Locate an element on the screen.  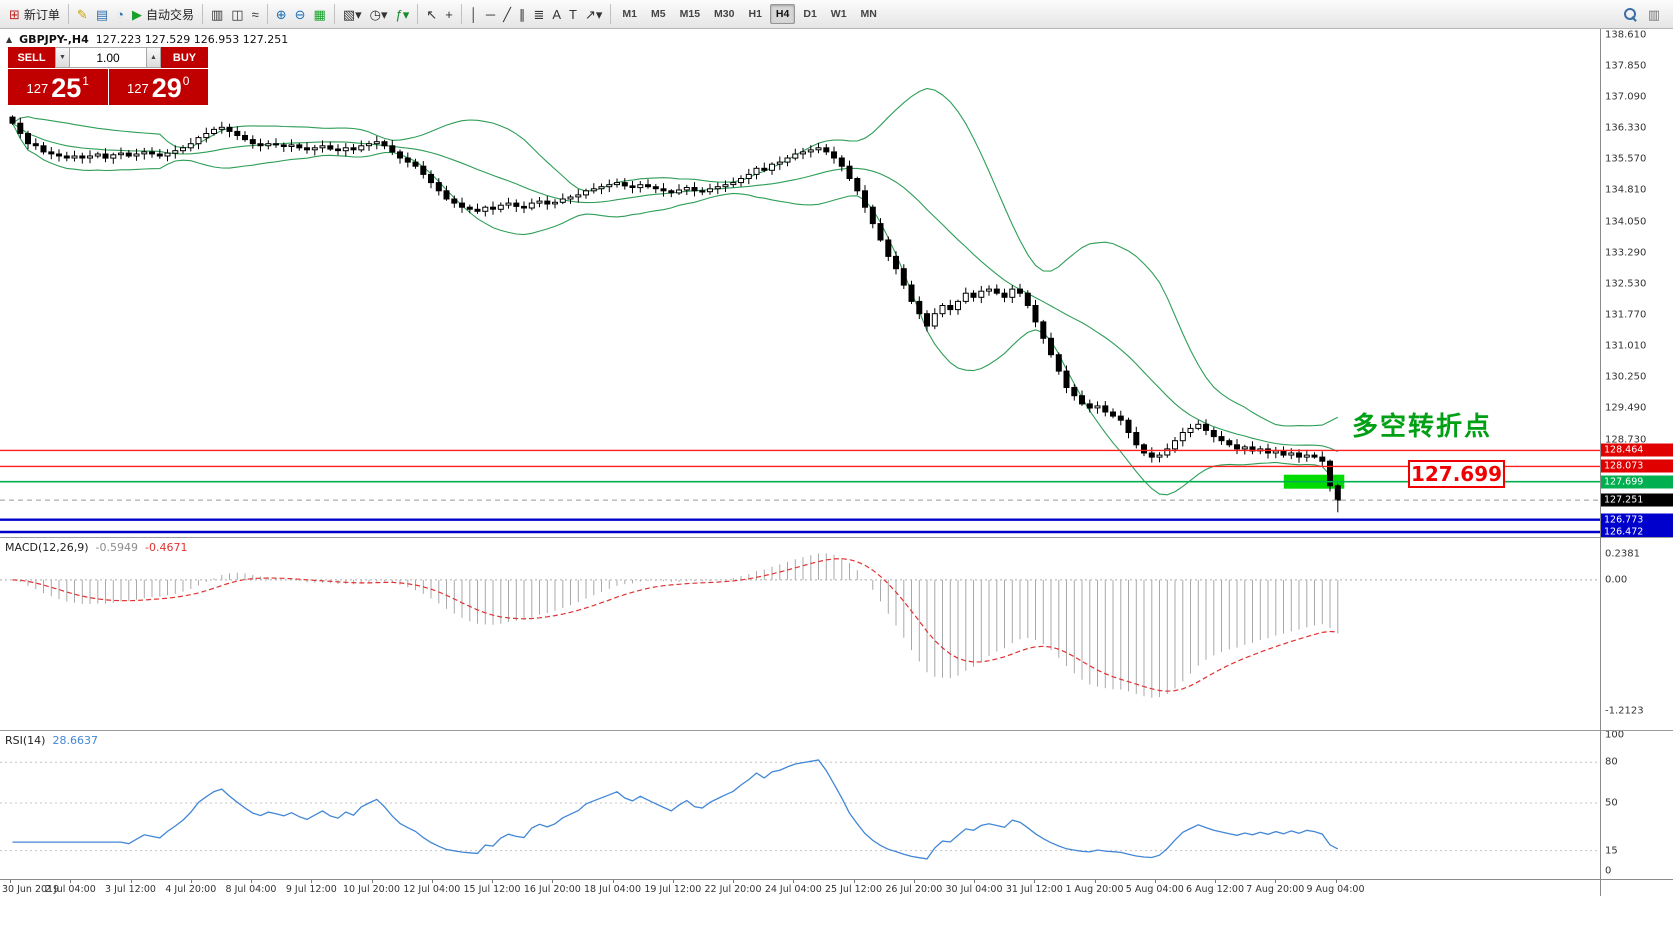
indicators-icon: ƒ▾ is located at coordinates (402, 14).